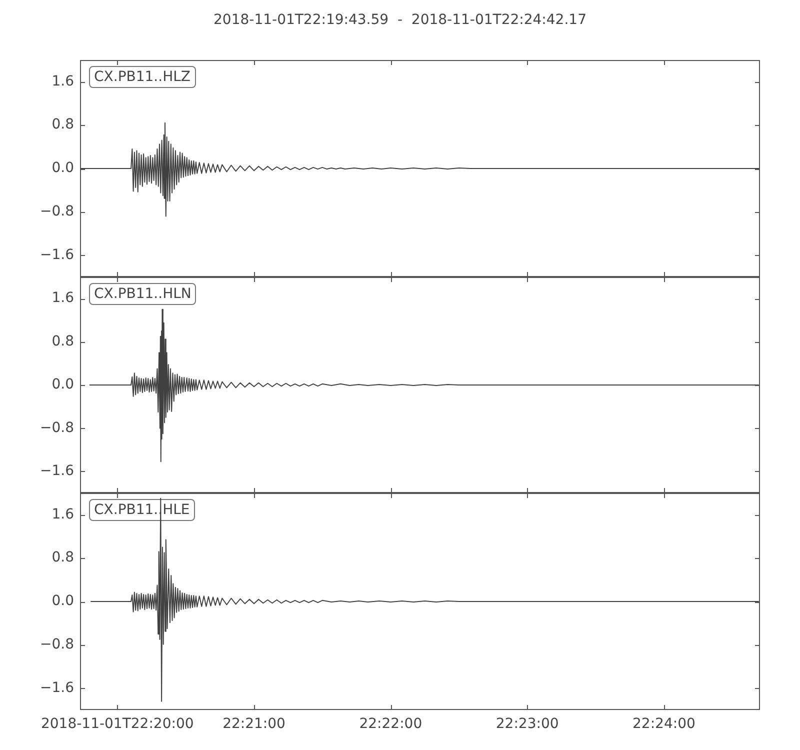 This screenshot has width=800, height=750. I want to click on annotation: CX.PB11..HLN, so click(142, 294).